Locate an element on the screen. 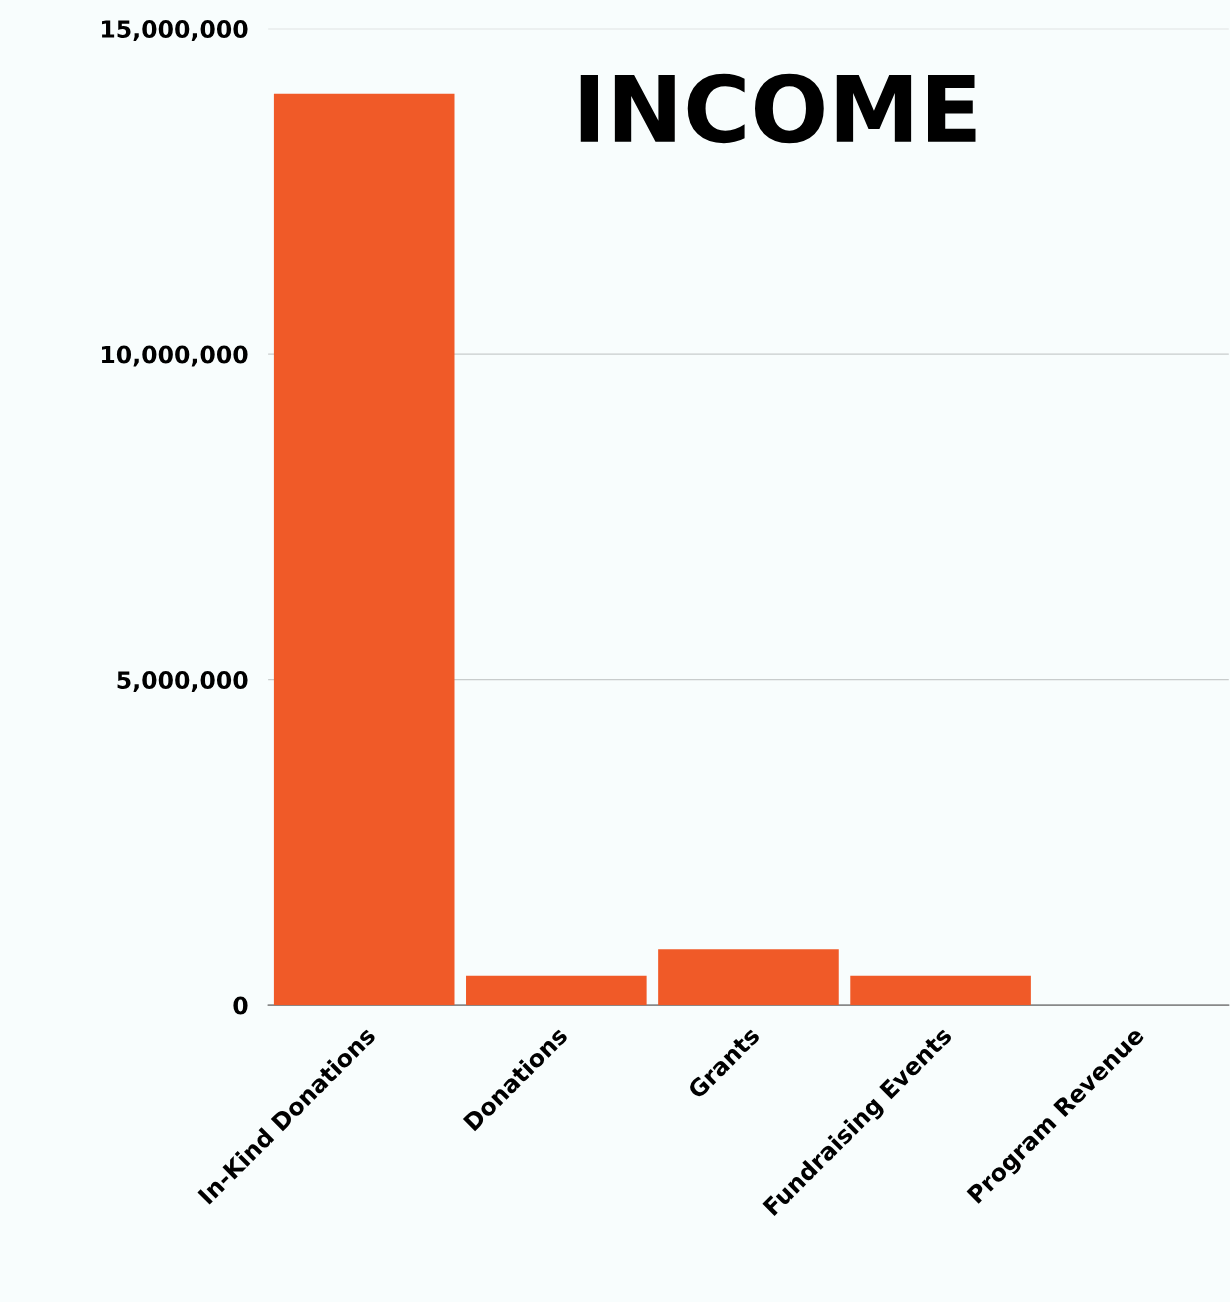 The width and height of the screenshot is (1230, 1302). y-tick-label: 0 is located at coordinates (240, 1005).